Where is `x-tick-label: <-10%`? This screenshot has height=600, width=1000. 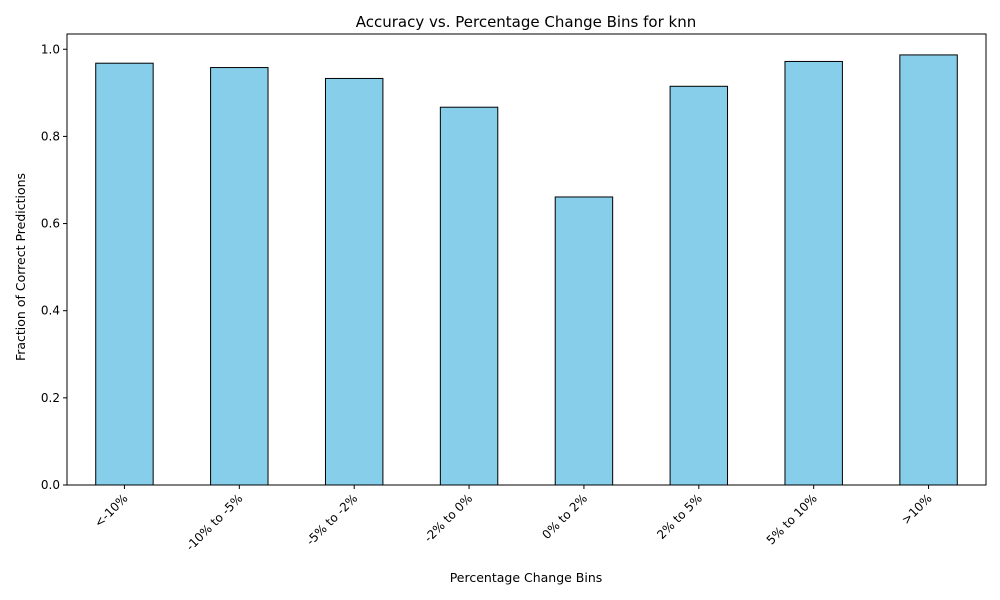
x-tick-label: <-10% is located at coordinates (111, 510).